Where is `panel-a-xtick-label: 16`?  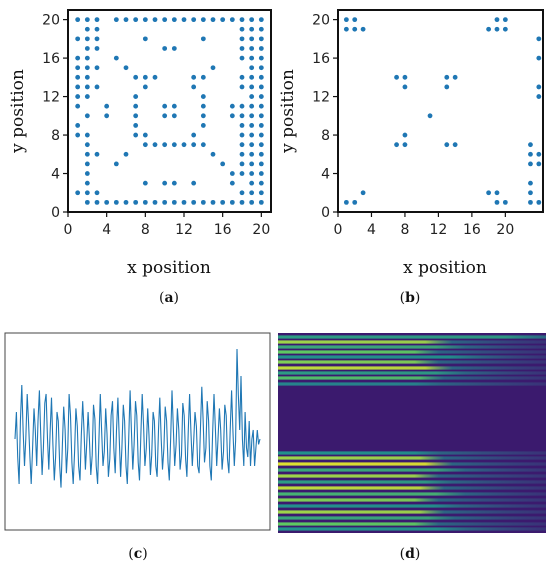
panel-a-xtick-label: 16 is located at coordinates (223, 230).